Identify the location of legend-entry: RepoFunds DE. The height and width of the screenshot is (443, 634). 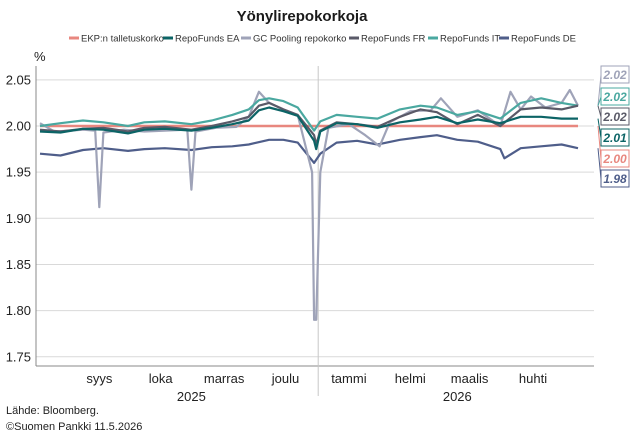
(543, 39).